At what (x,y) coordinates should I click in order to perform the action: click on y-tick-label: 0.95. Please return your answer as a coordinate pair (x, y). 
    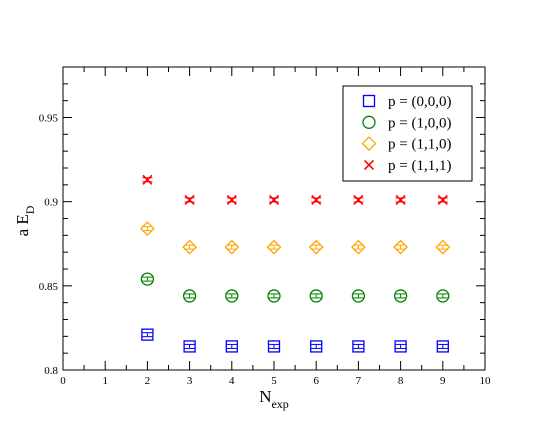
    Looking at the image, I should click on (49, 119).